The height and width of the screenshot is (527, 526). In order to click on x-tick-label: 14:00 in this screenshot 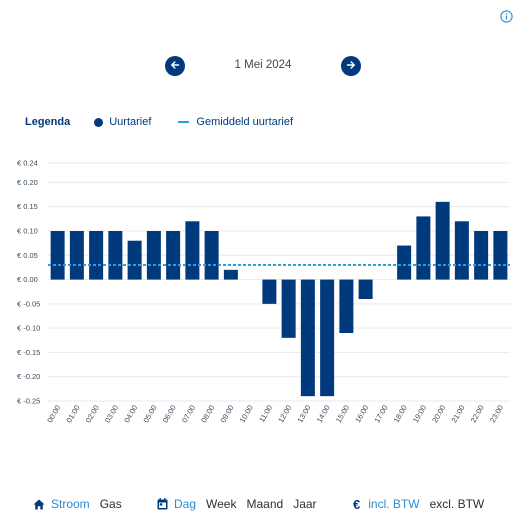, I will do `click(323, 414)`.